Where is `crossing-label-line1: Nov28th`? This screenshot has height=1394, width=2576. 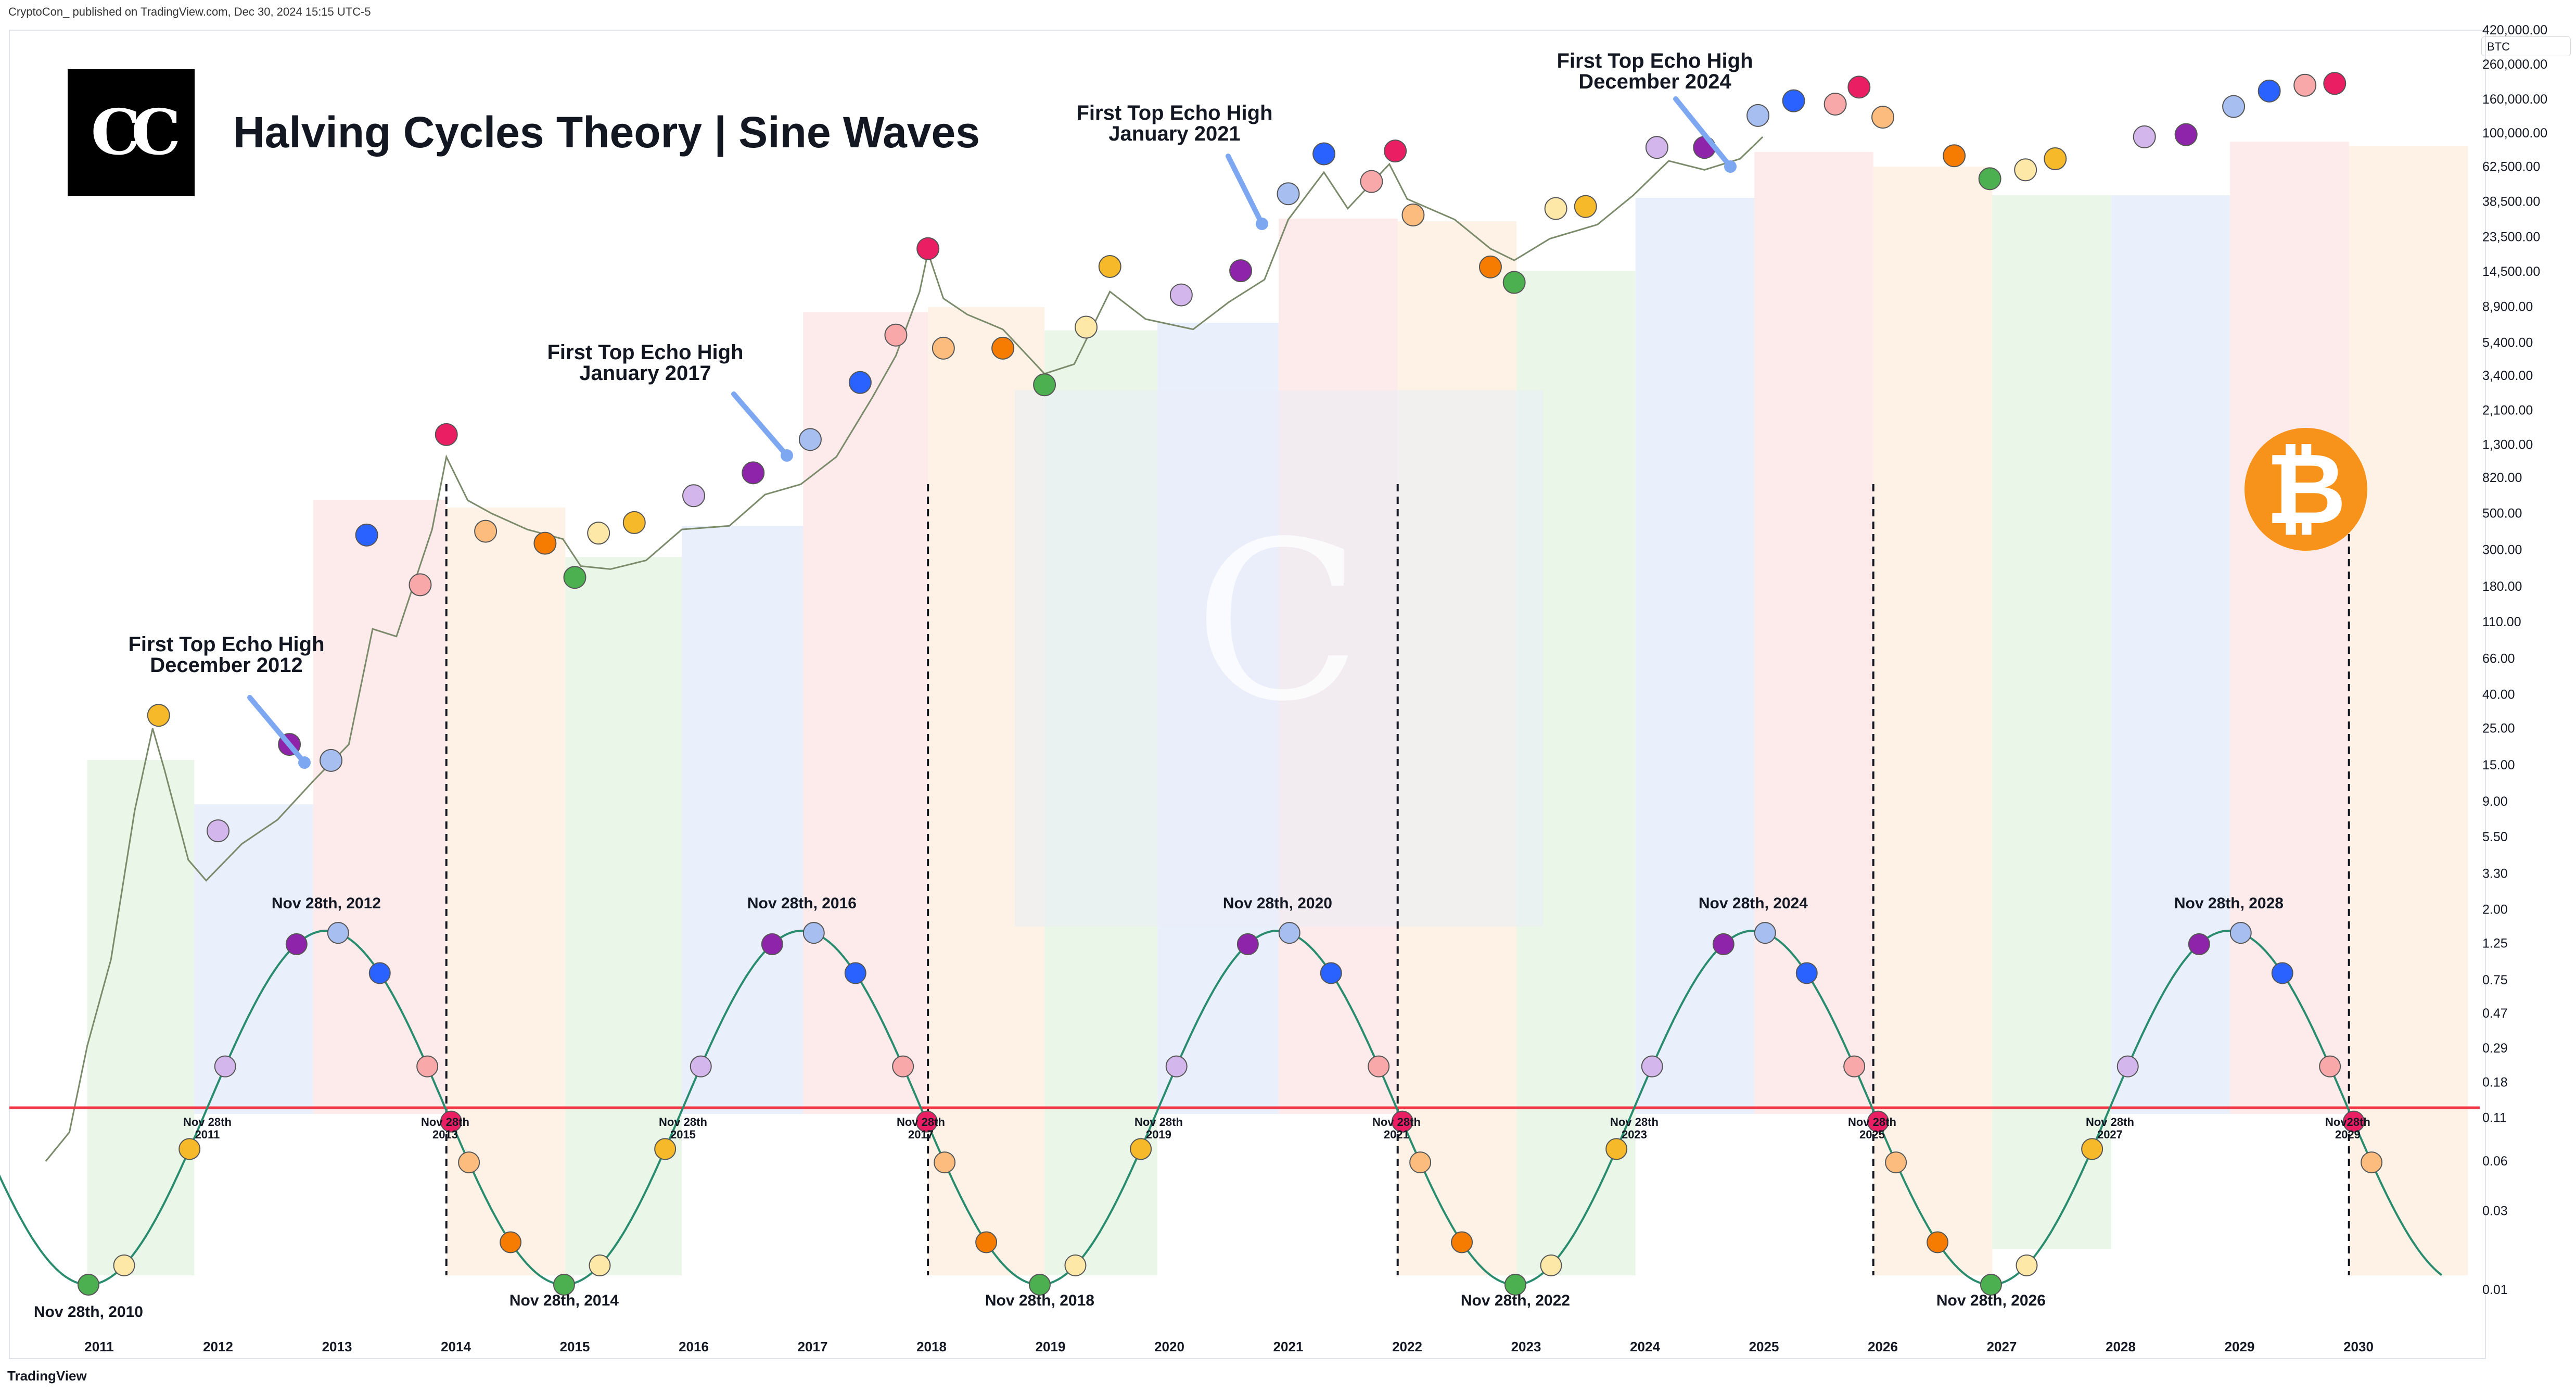 crossing-label-line1: Nov28th is located at coordinates (2347, 1122).